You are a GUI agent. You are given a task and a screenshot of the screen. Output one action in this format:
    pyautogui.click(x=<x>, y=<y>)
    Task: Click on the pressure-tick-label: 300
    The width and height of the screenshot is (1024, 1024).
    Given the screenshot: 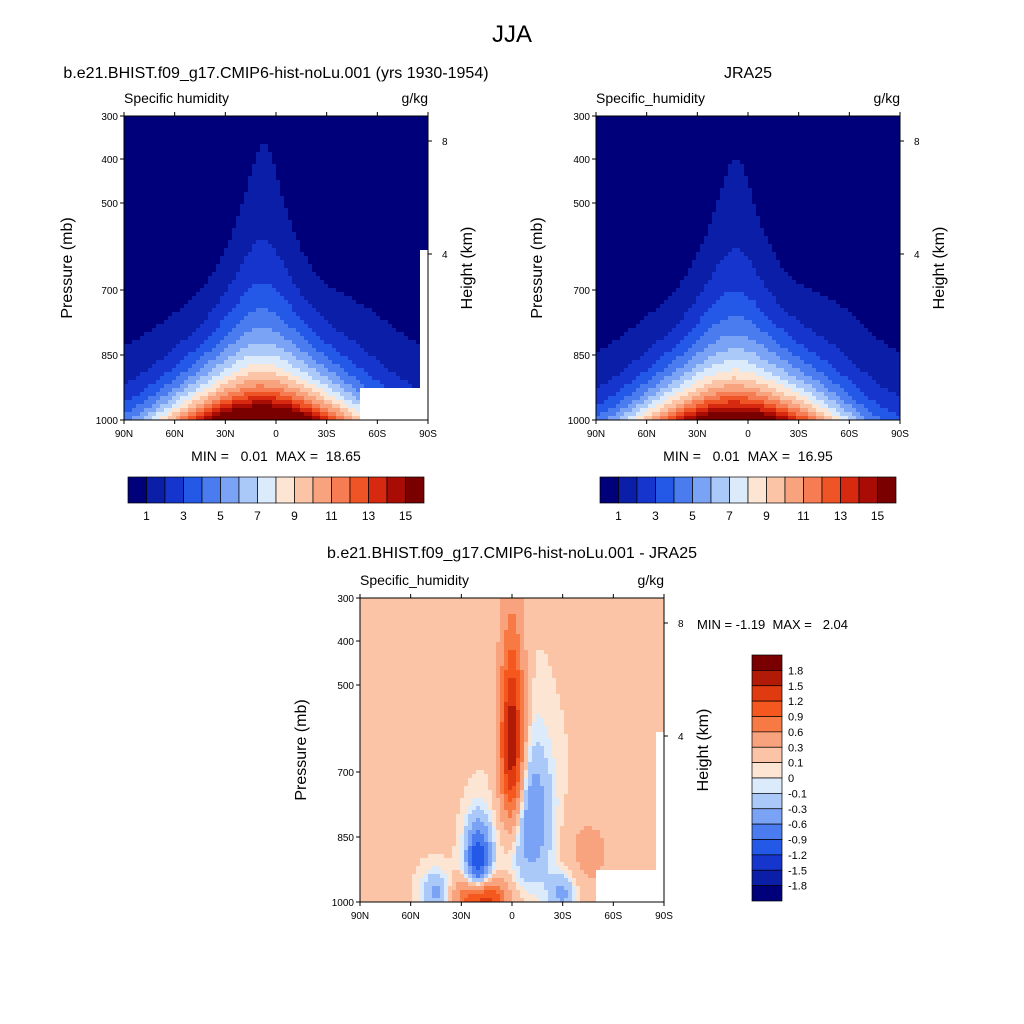 What is the action you would take?
    pyautogui.click(x=581, y=117)
    